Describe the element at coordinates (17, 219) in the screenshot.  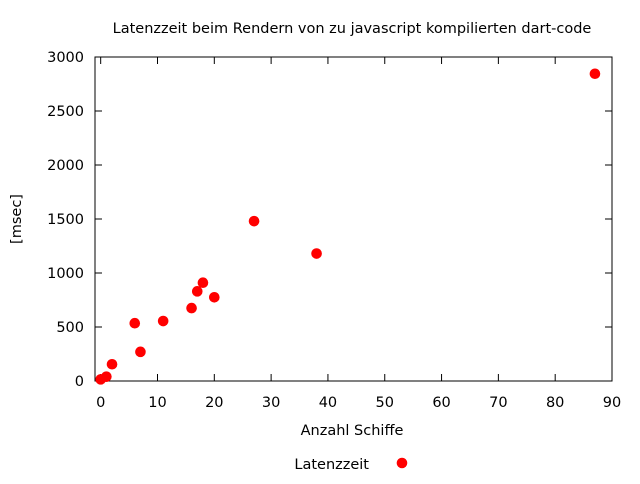
I see `y-axis-label: [msec]` at that location.